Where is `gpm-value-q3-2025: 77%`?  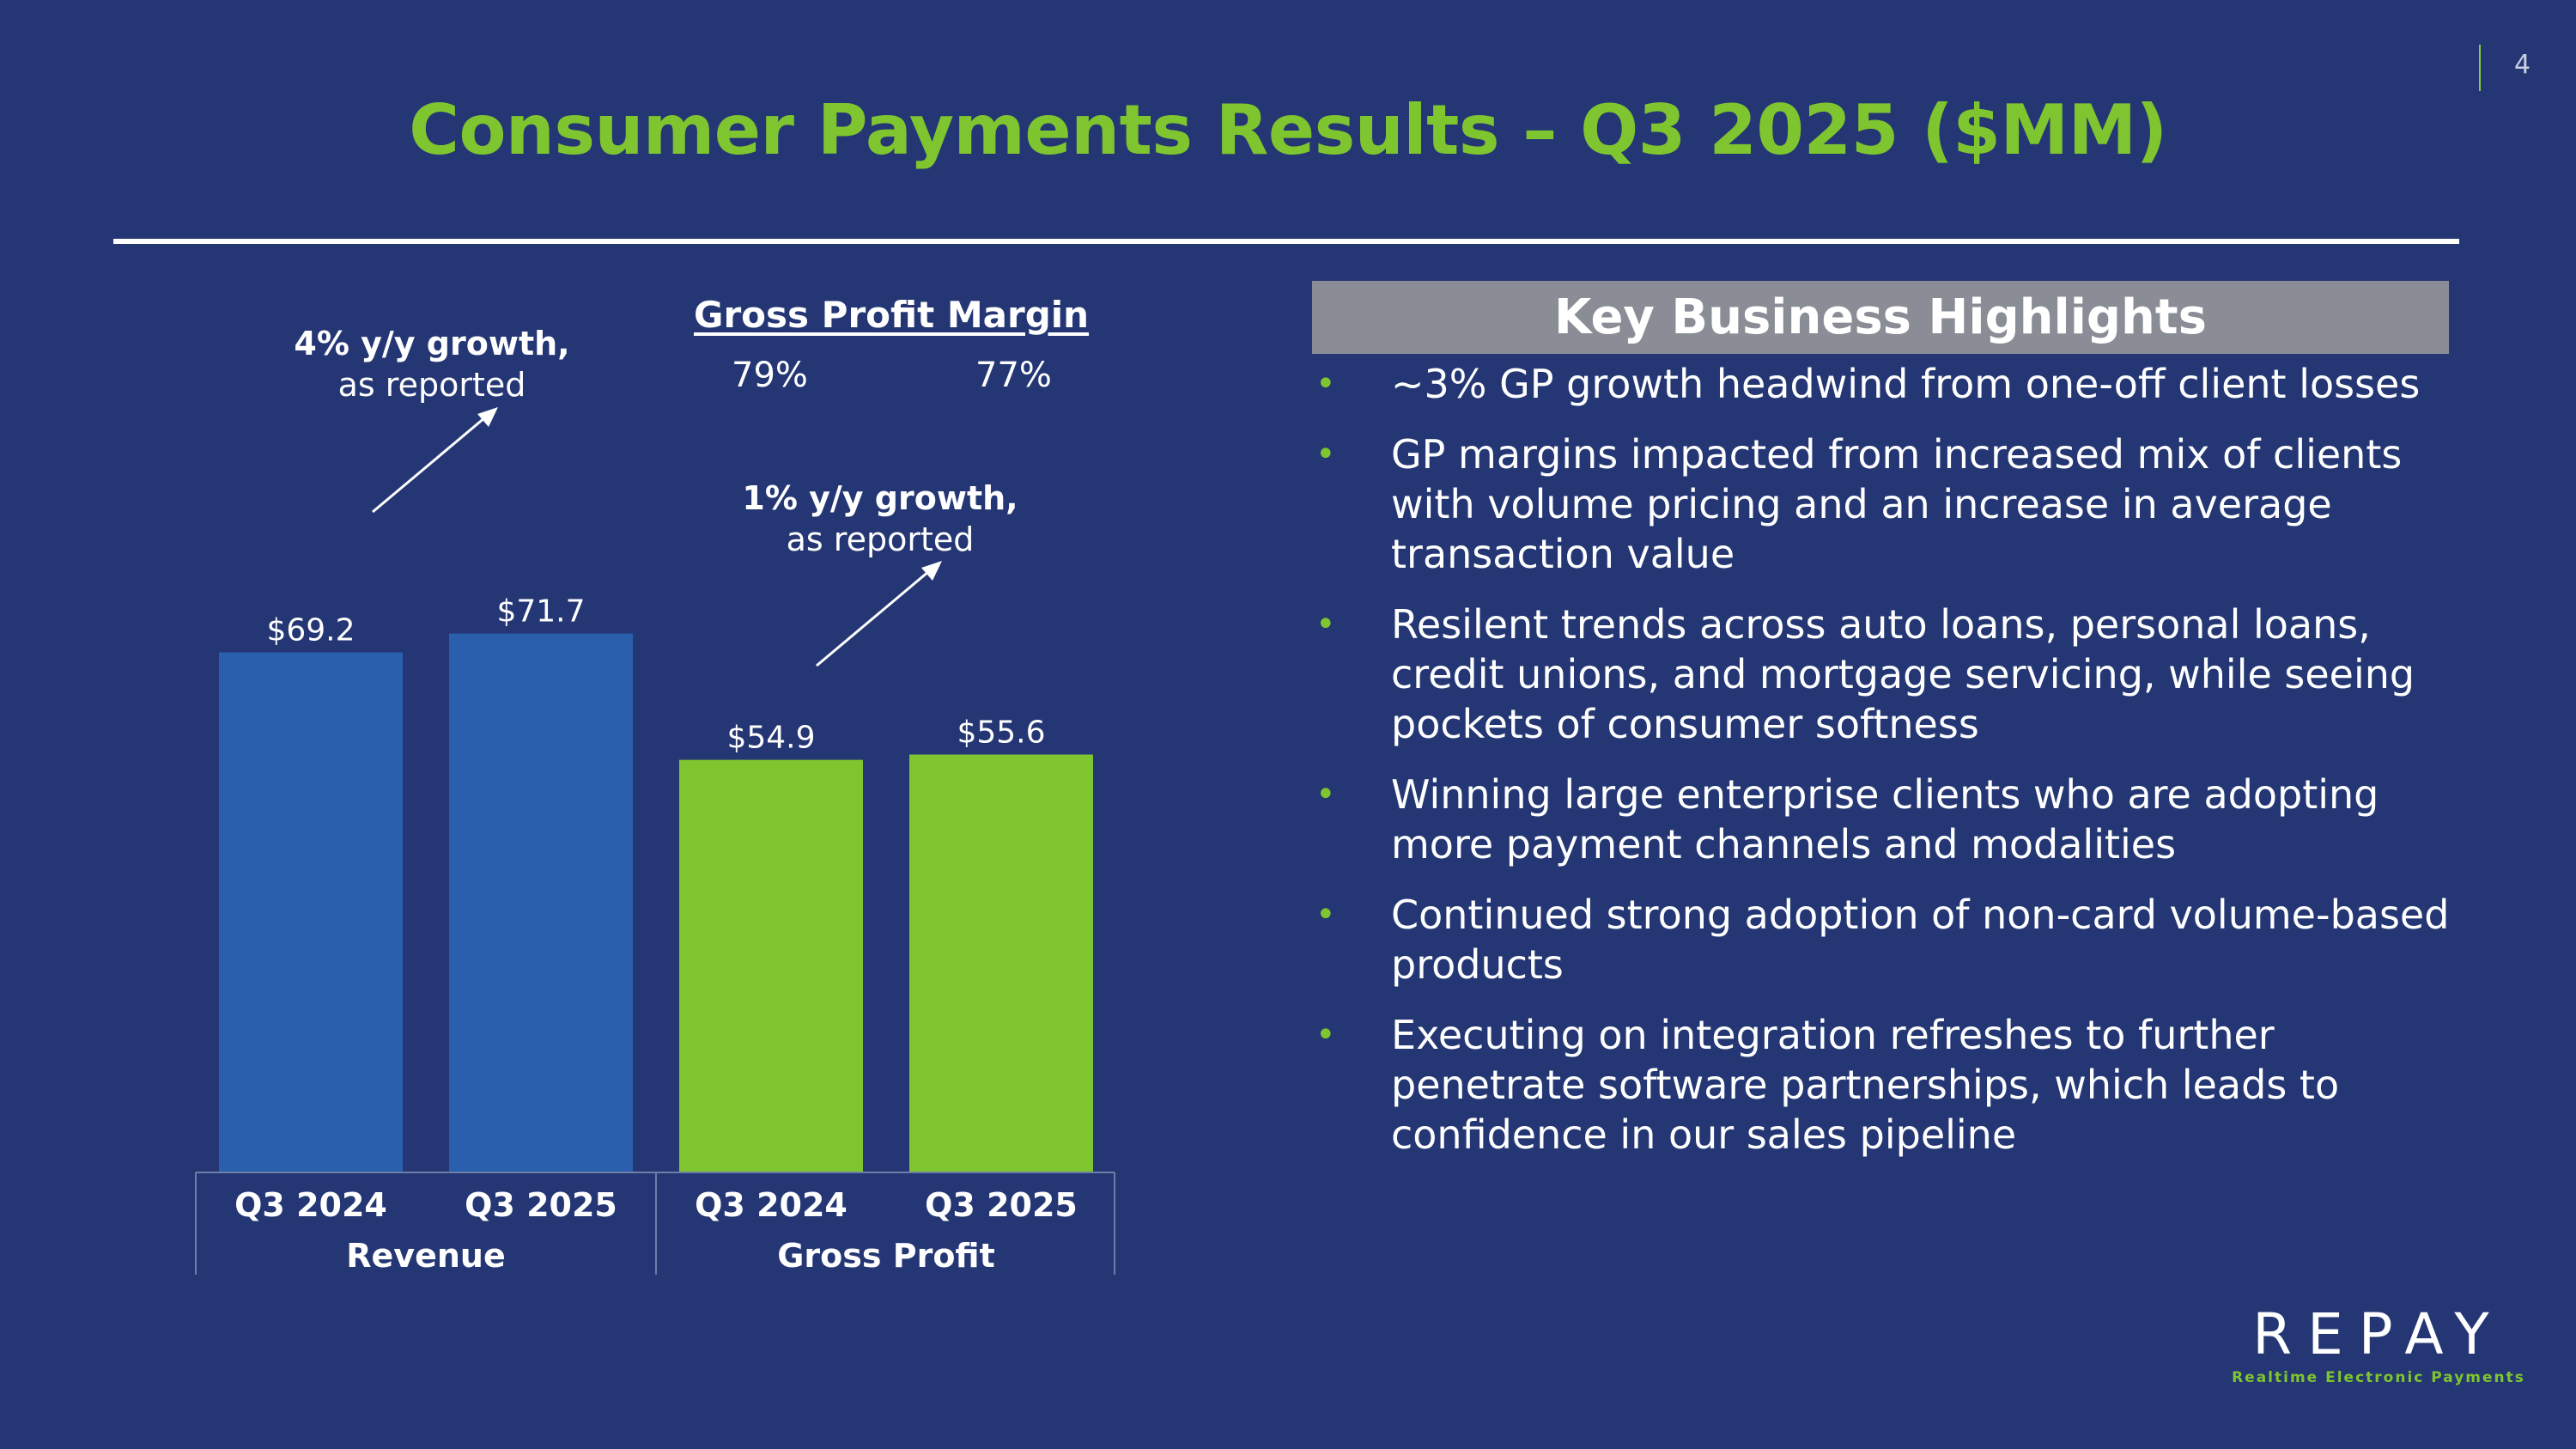
gpm-value-q3-2025: 77% is located at coordinates (1013, 375).